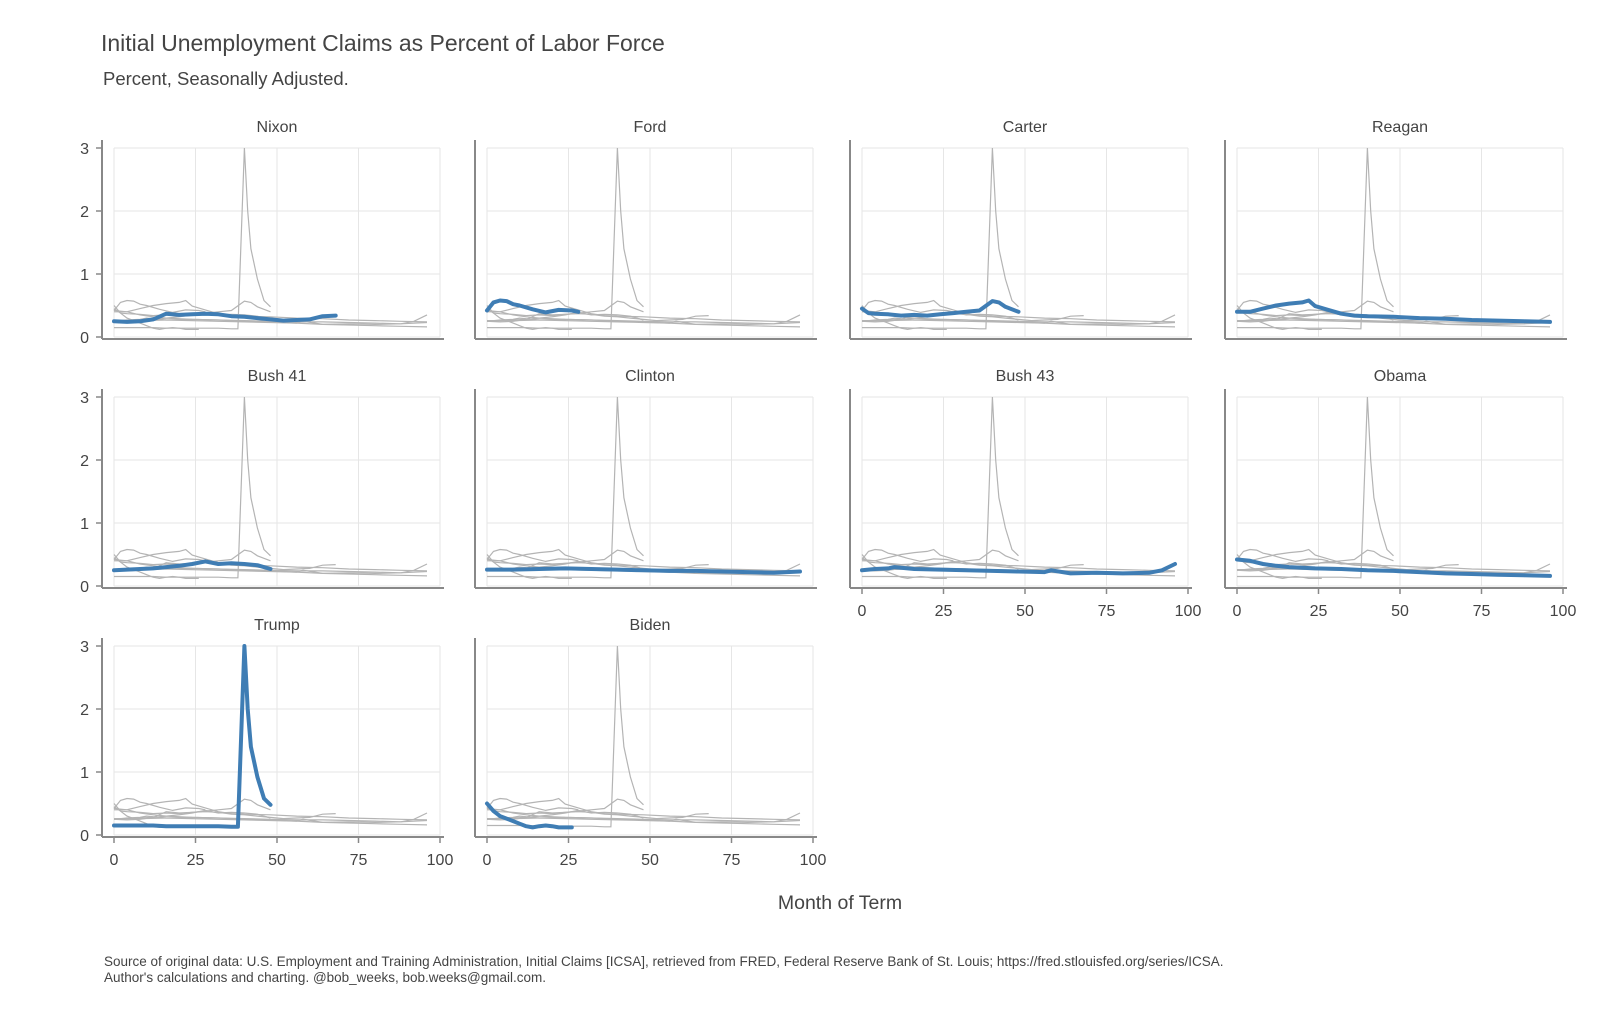 The width and height of the screenshot is (1600, 1018). What do you see at coordinates (1025, 376) in the screenshot?
I see `panel-title-bush-43: Bush 43` at bounding box center [1025, 376].